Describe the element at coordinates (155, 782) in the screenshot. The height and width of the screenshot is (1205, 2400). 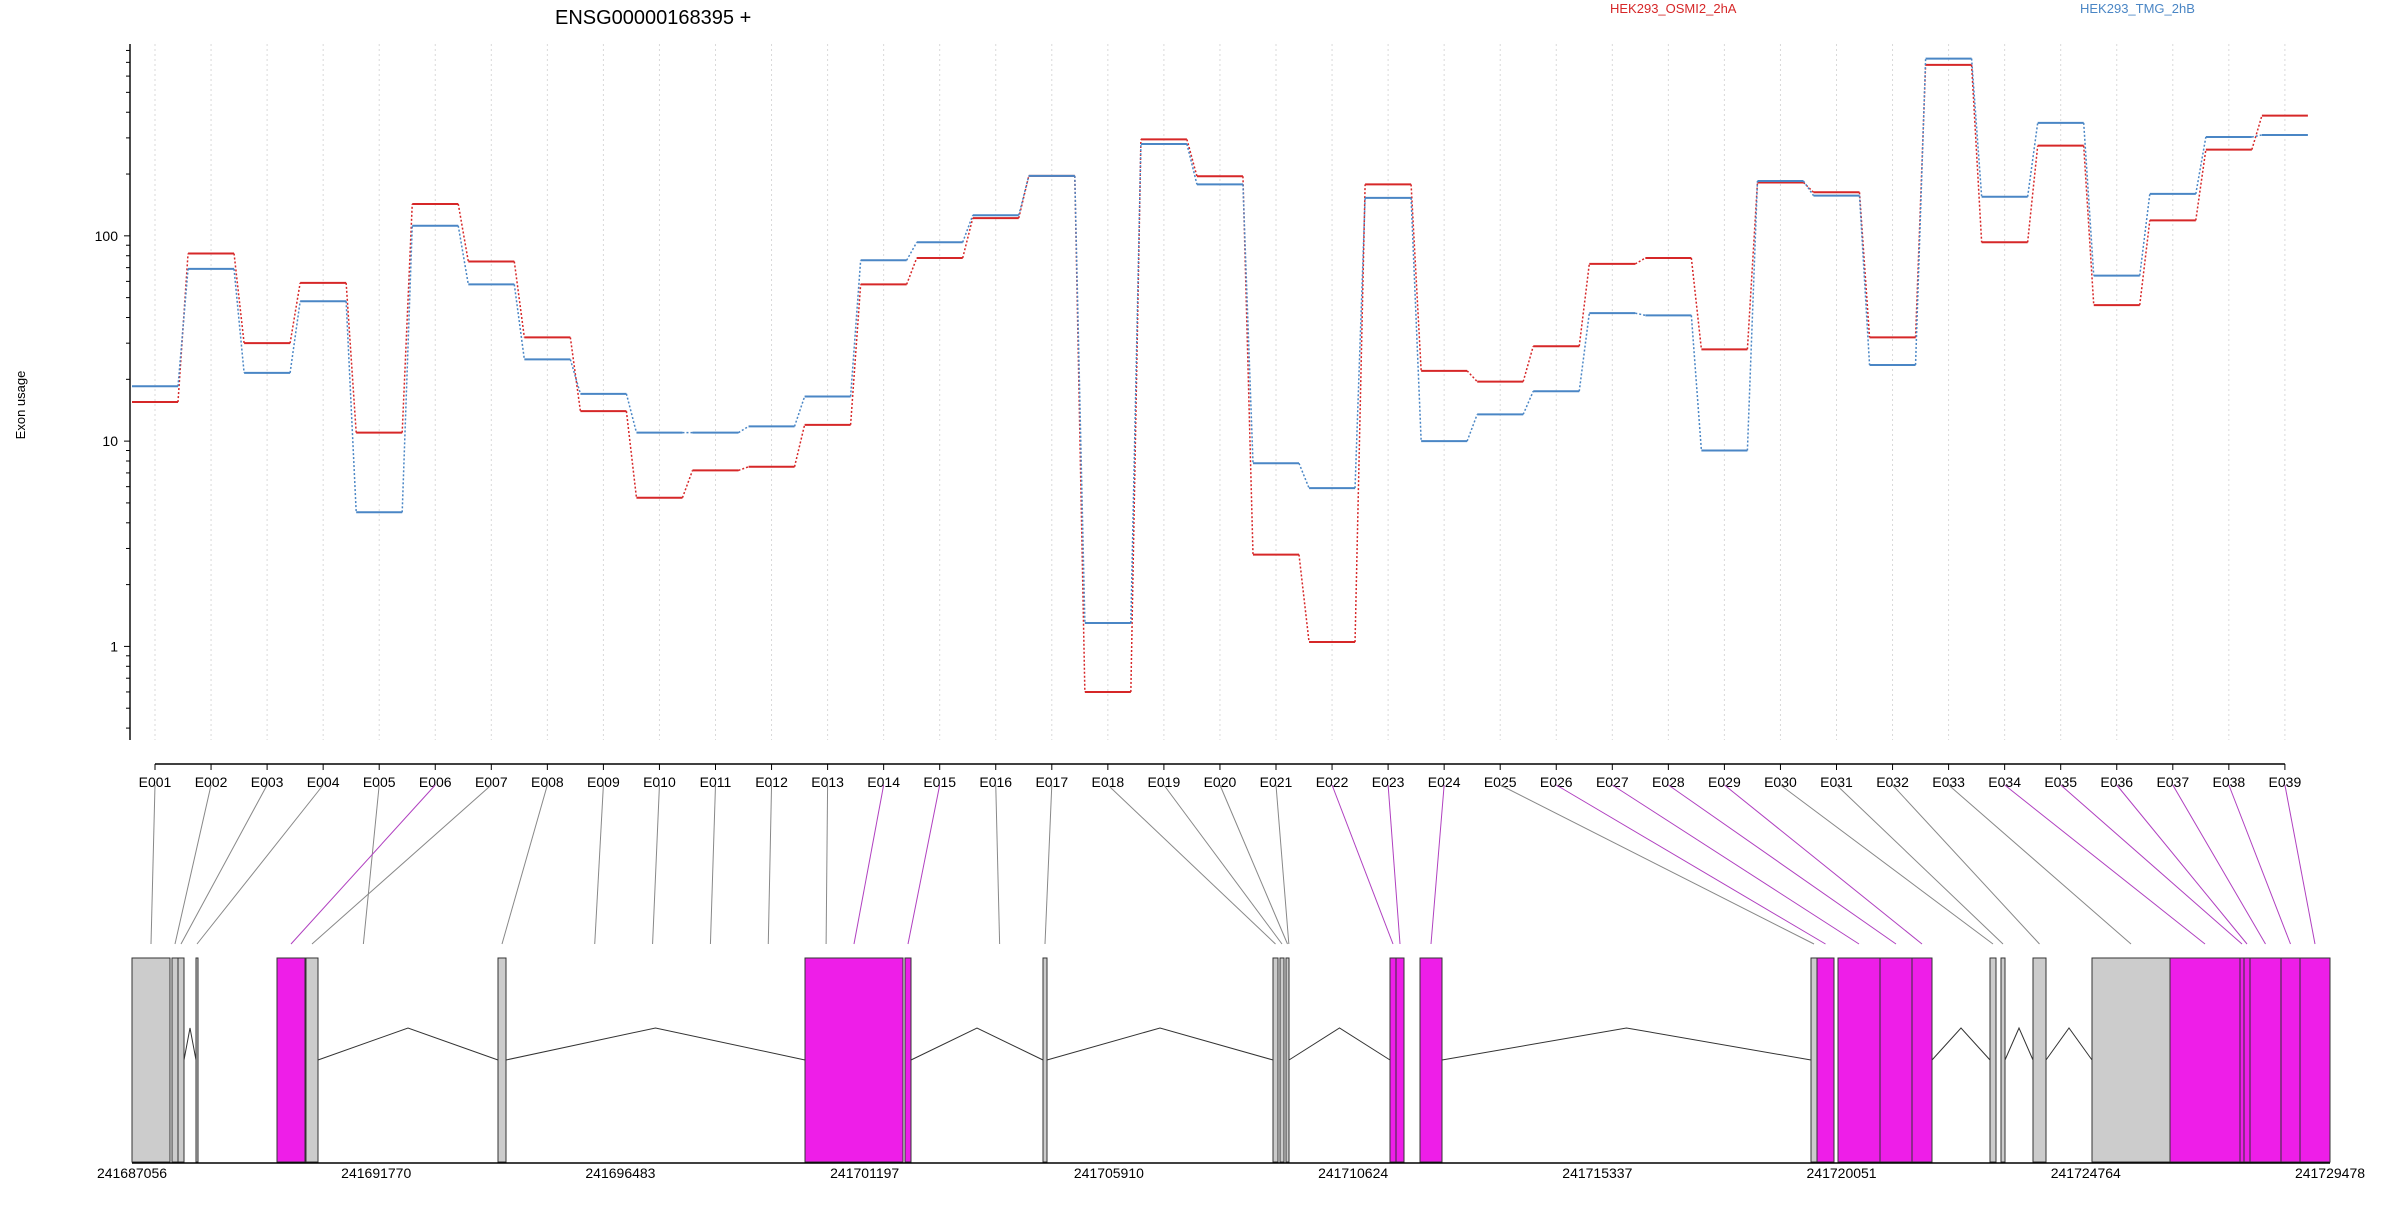
I see `x-tick-label: E001` at that location.